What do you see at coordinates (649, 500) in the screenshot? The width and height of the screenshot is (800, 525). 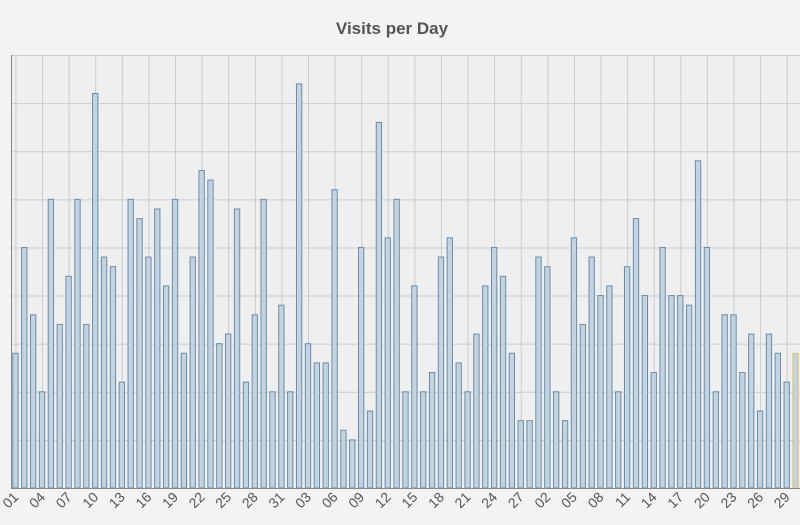 I see `x-tick-label: 14` at bounding box center [649, 500].